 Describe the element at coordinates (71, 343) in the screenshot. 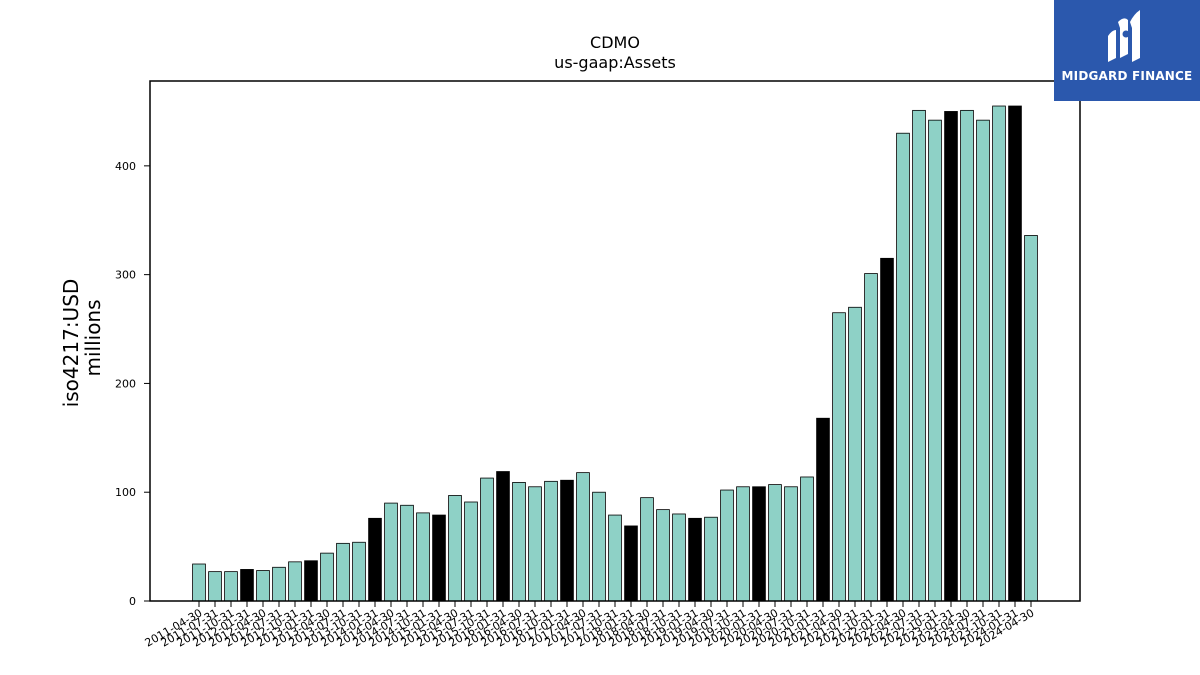

I see `y-axis-label: iso4217:USD` at that location.